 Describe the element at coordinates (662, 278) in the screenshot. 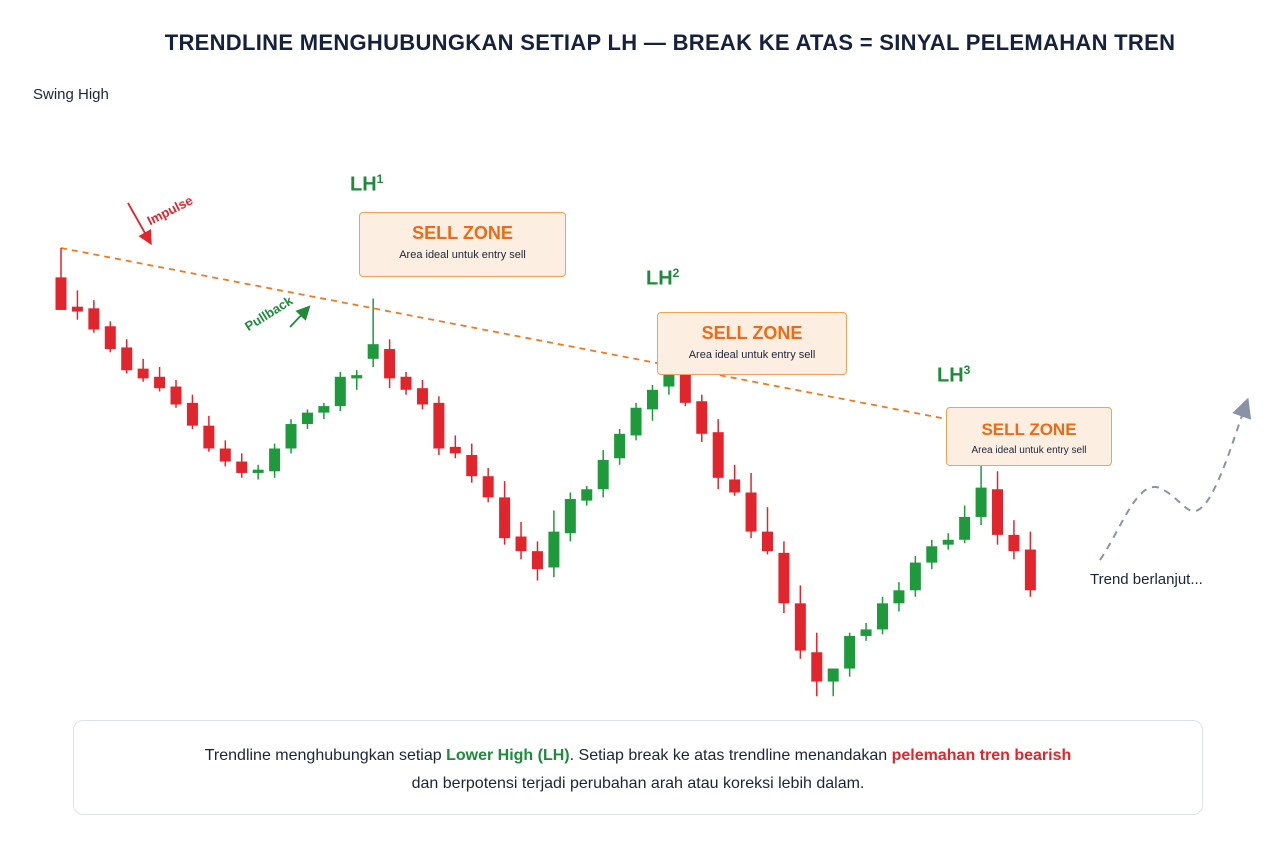

I see `lh2-label: LH2` at that location.